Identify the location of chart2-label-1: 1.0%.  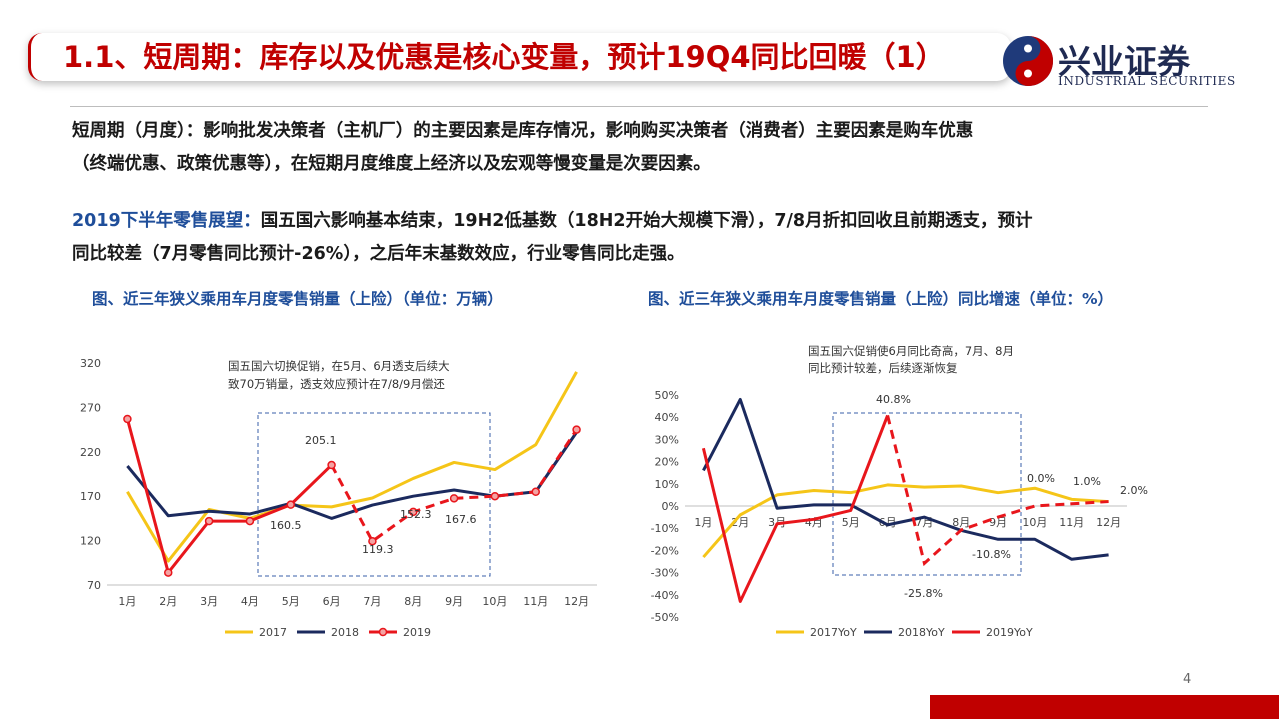
(1087, 481).